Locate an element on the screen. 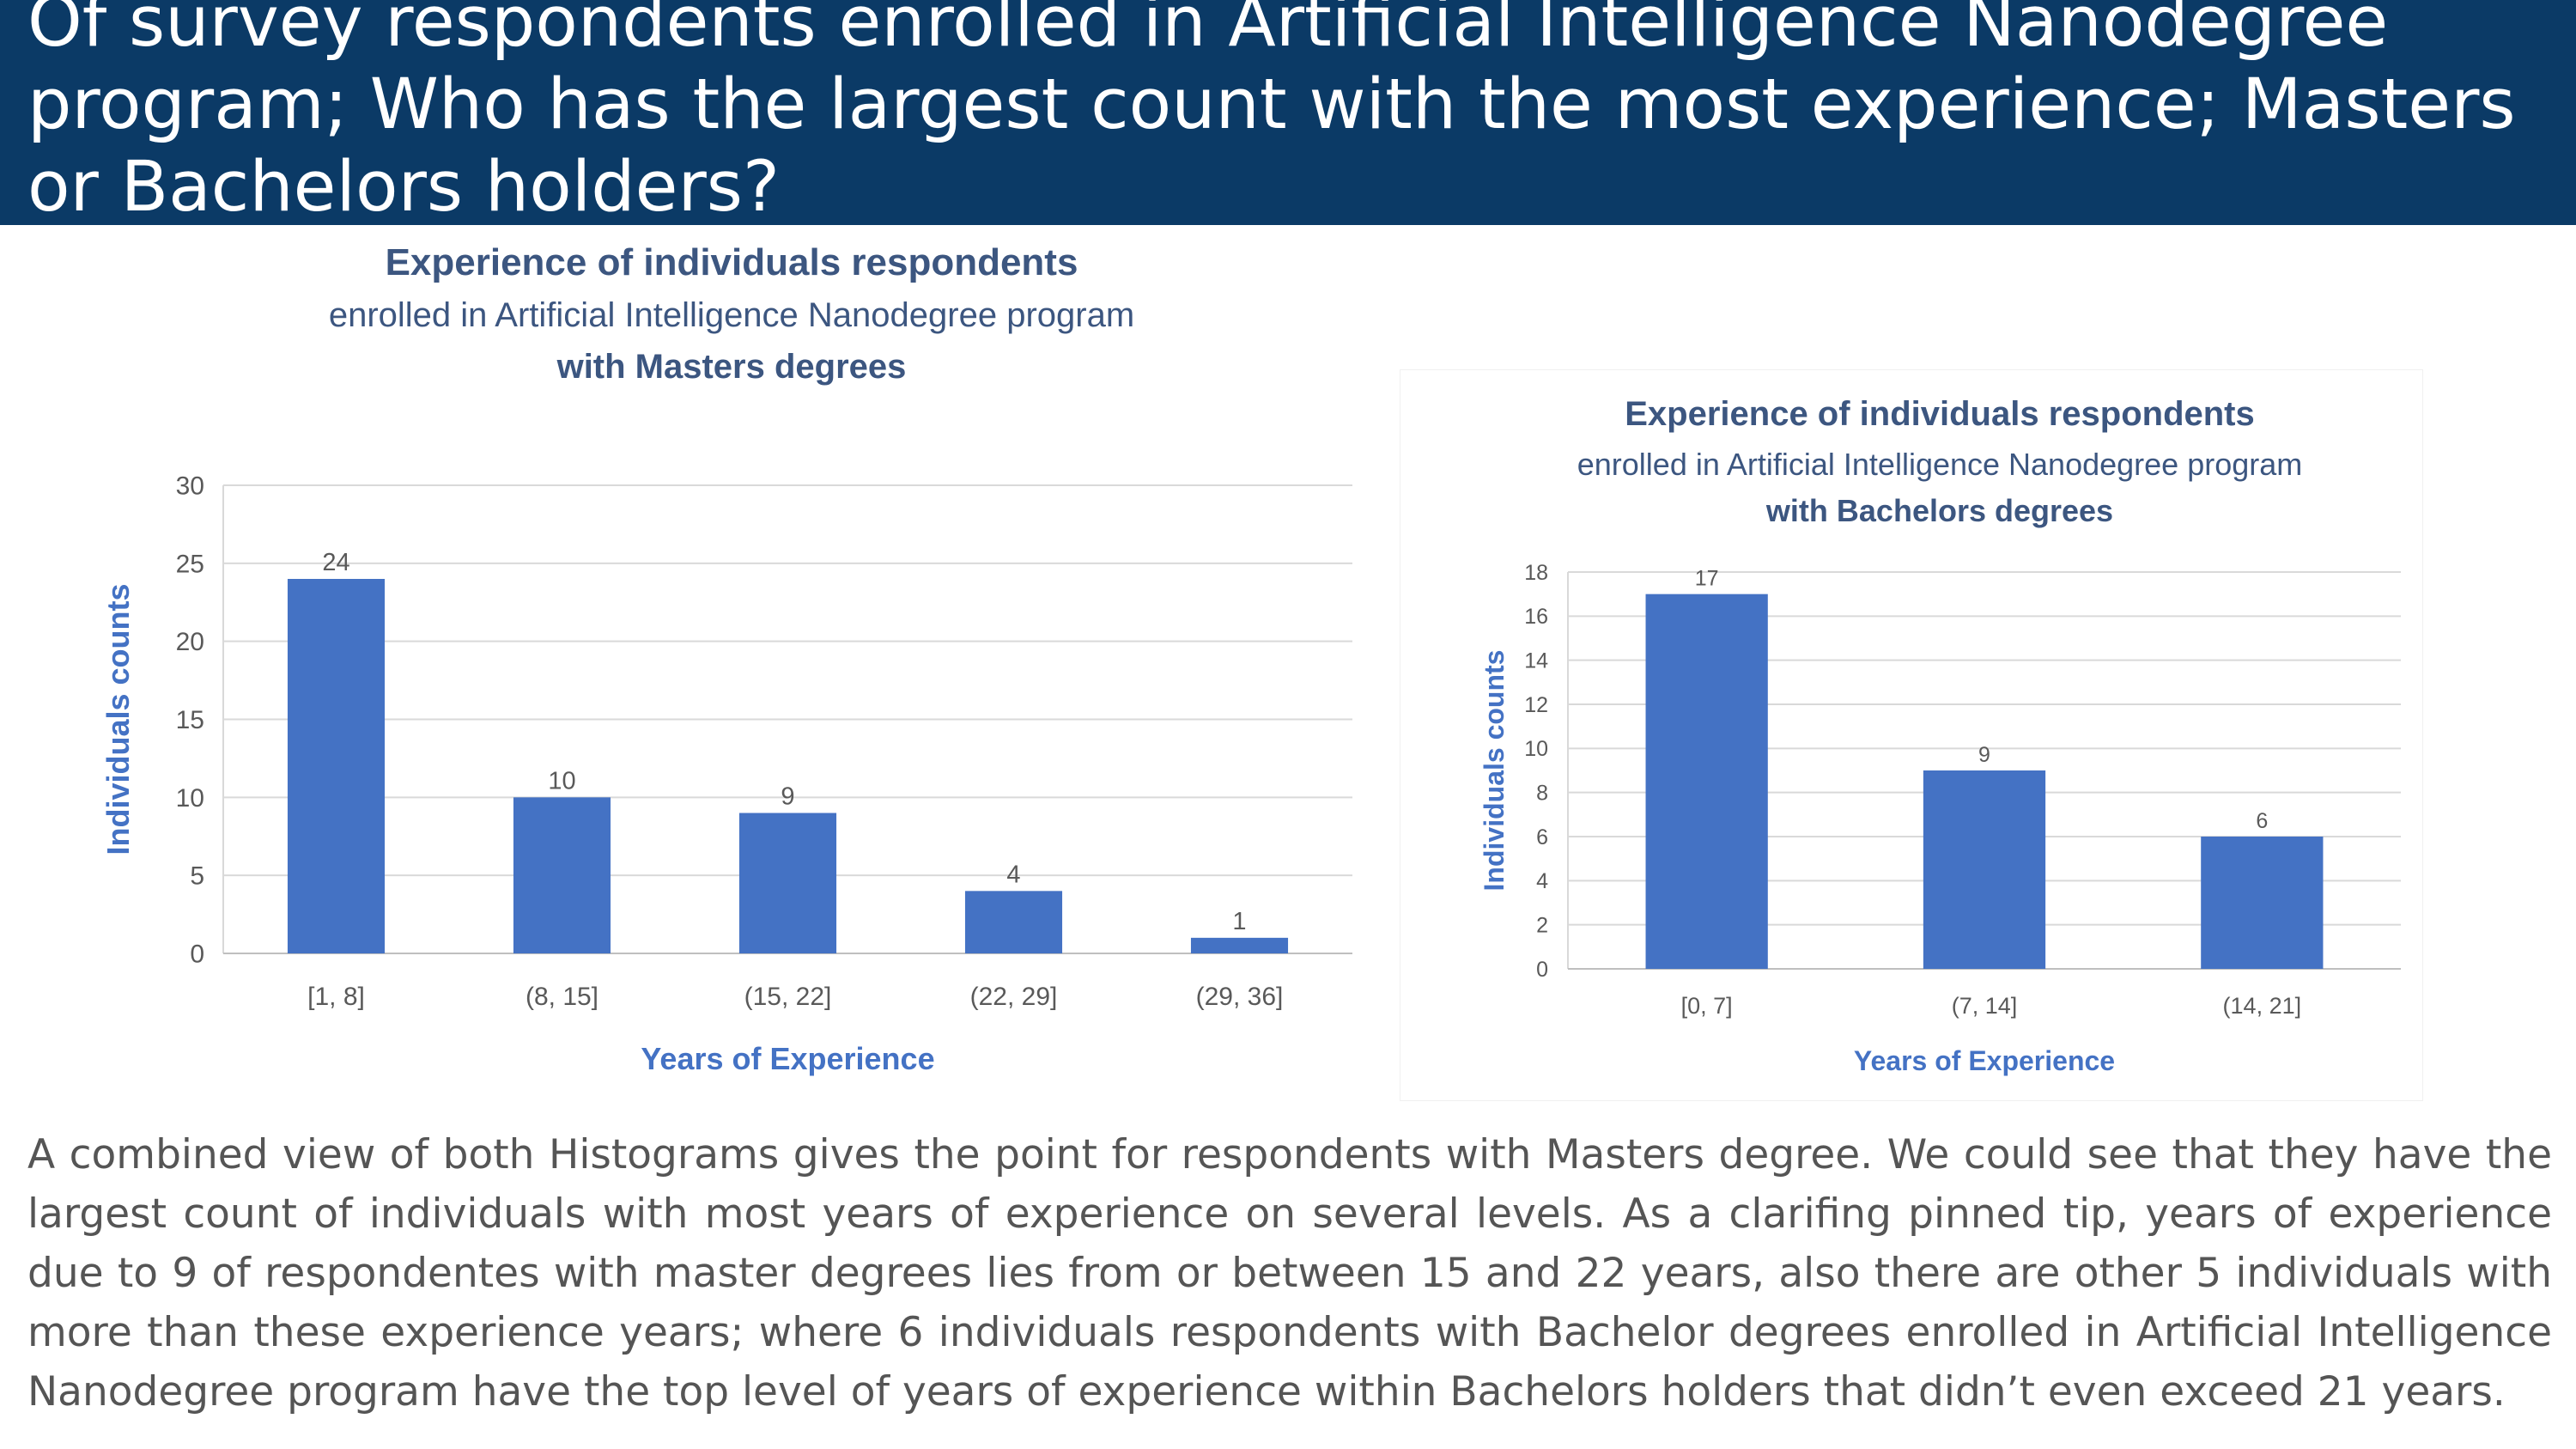 Image resolution: width=2576 pixels, height=1449 pixels. x-tick-label: (14, 21] is located at coordinates (2262, 1006).